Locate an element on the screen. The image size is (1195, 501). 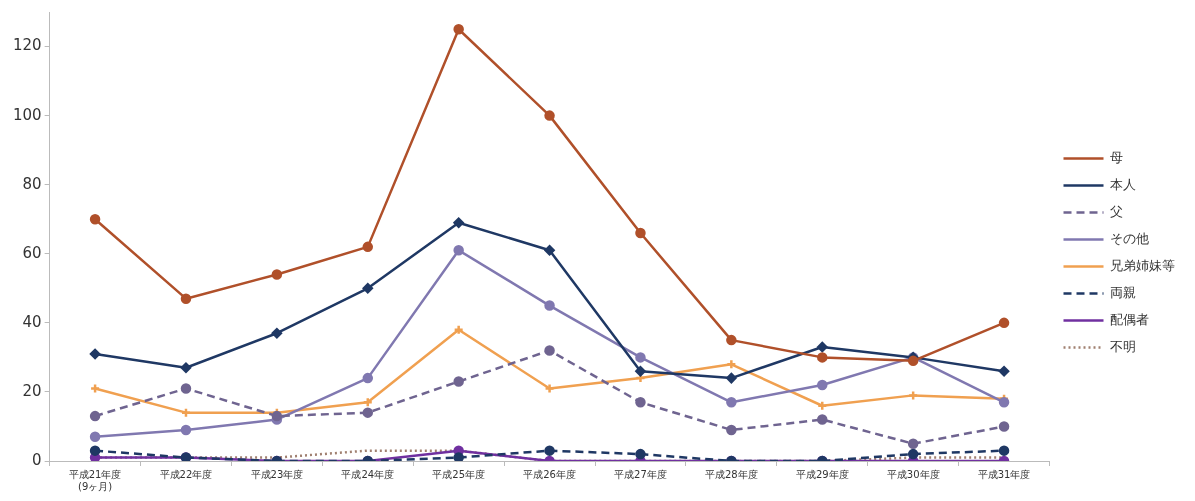
x-tick-label: 平成30年度 is located at coordinates (913, 474).